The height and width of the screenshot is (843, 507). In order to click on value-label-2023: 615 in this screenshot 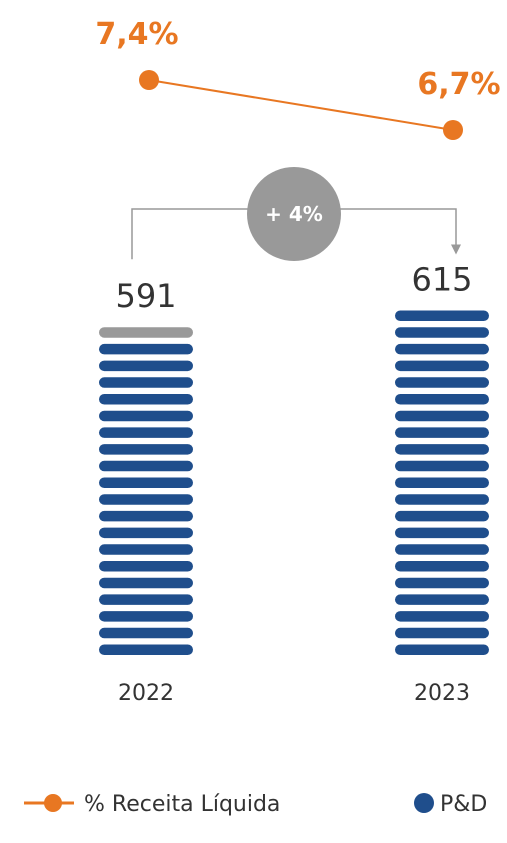, I will do `click(441, 280)`.